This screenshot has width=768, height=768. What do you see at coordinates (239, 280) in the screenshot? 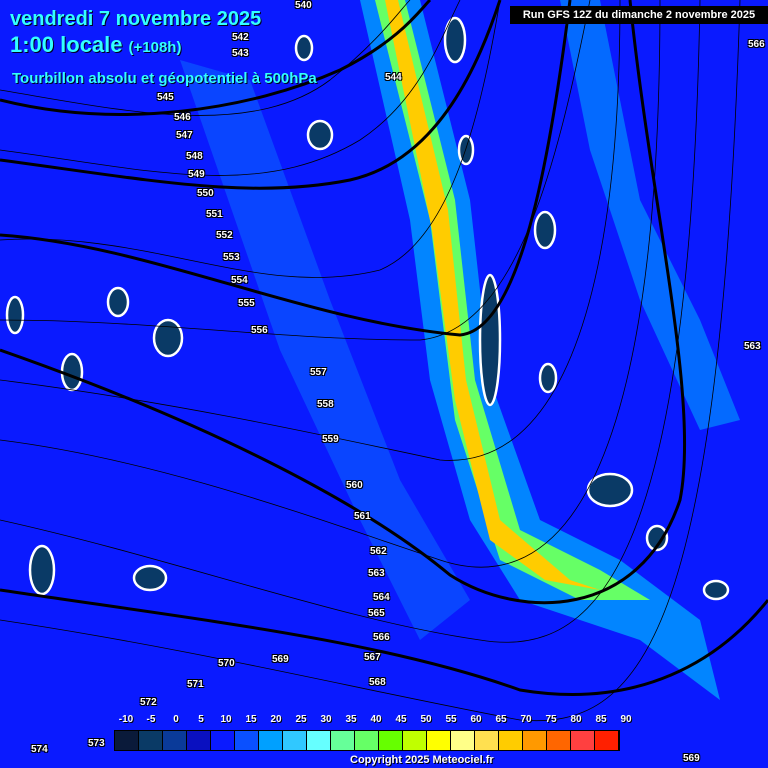
I see `contour-label: 554` at bounding box center [239, 280].